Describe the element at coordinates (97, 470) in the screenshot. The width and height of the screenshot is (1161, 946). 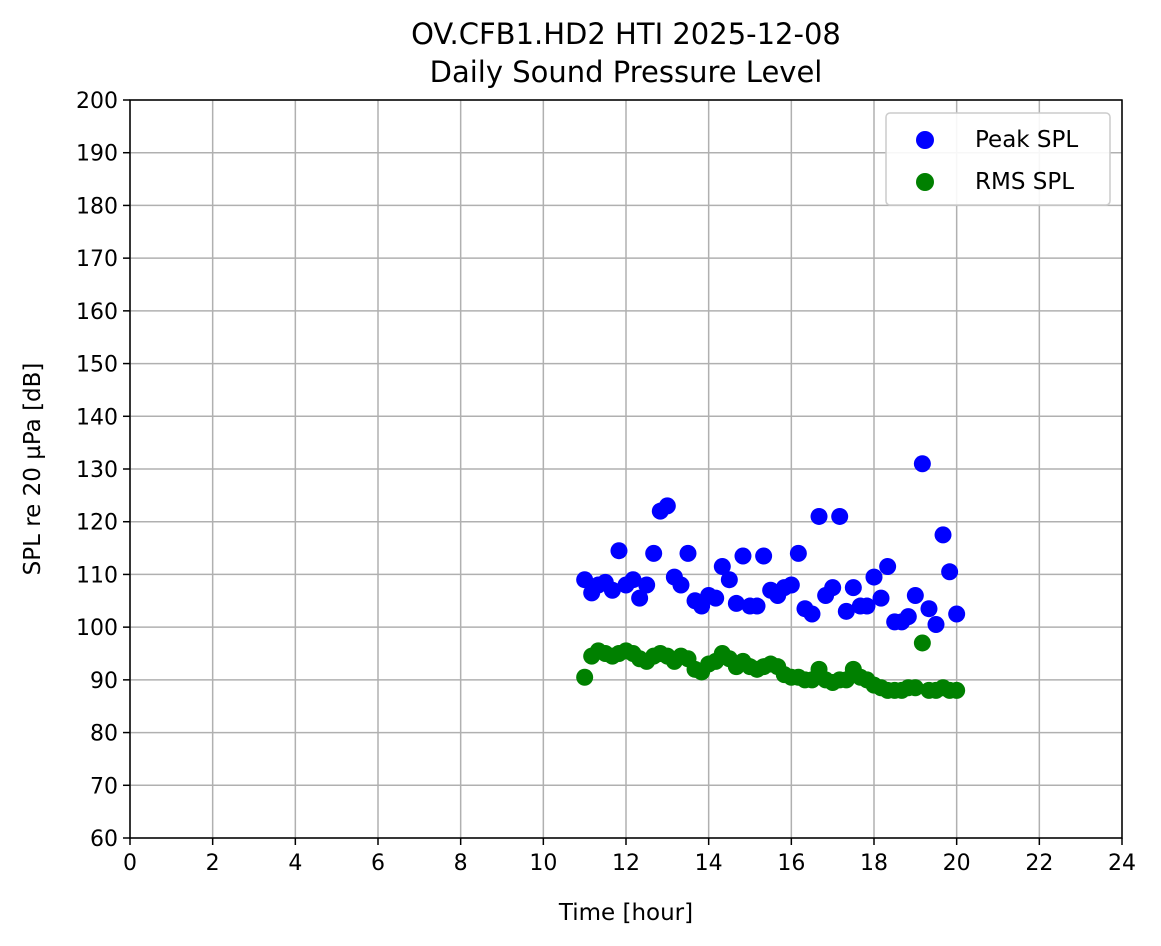
I see `y-tick-label: 130` at that location.